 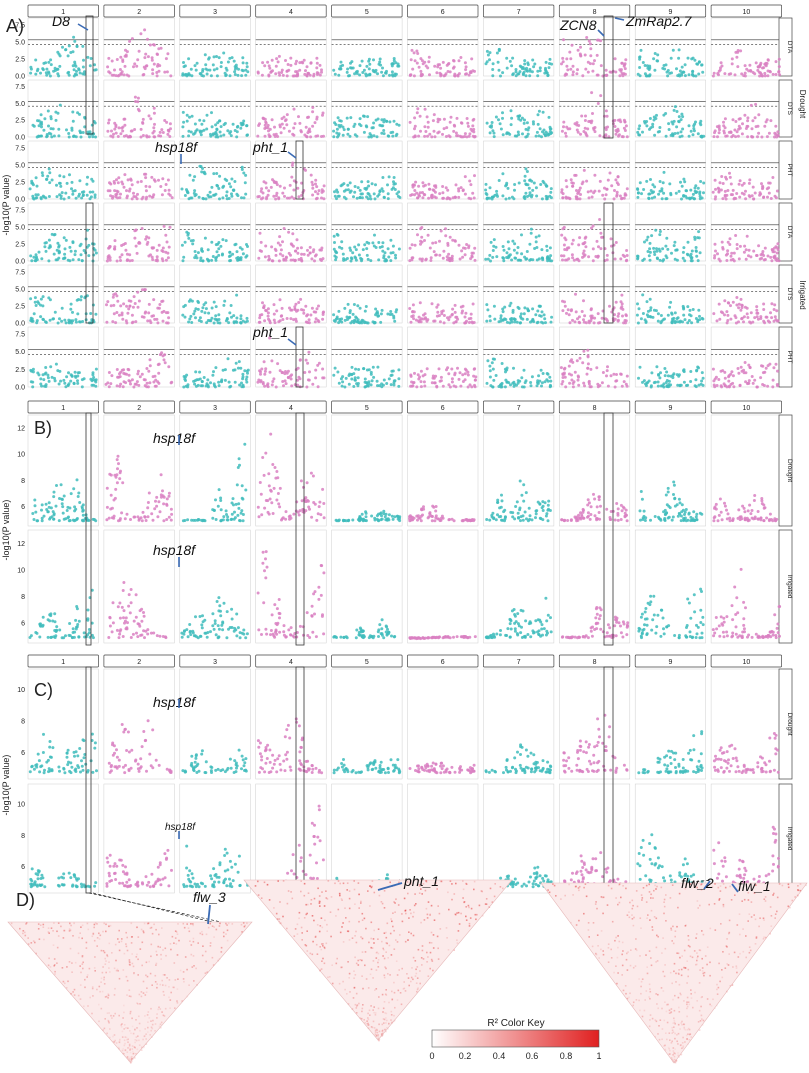 I want to click on y-tick-label: 2.5, so click(x=20, y=182).